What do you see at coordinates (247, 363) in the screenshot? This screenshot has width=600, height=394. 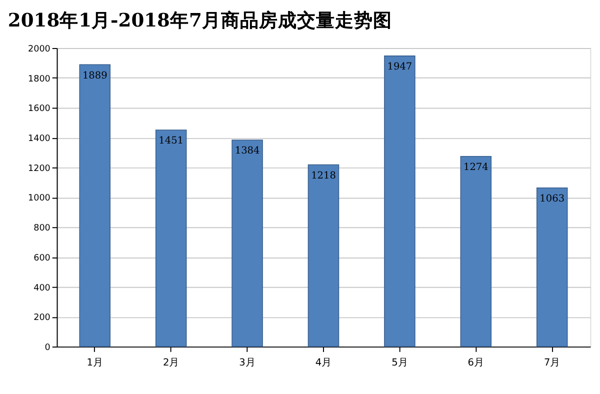 I see `x-tick-label: 3月` at bounding box center [247, 363].